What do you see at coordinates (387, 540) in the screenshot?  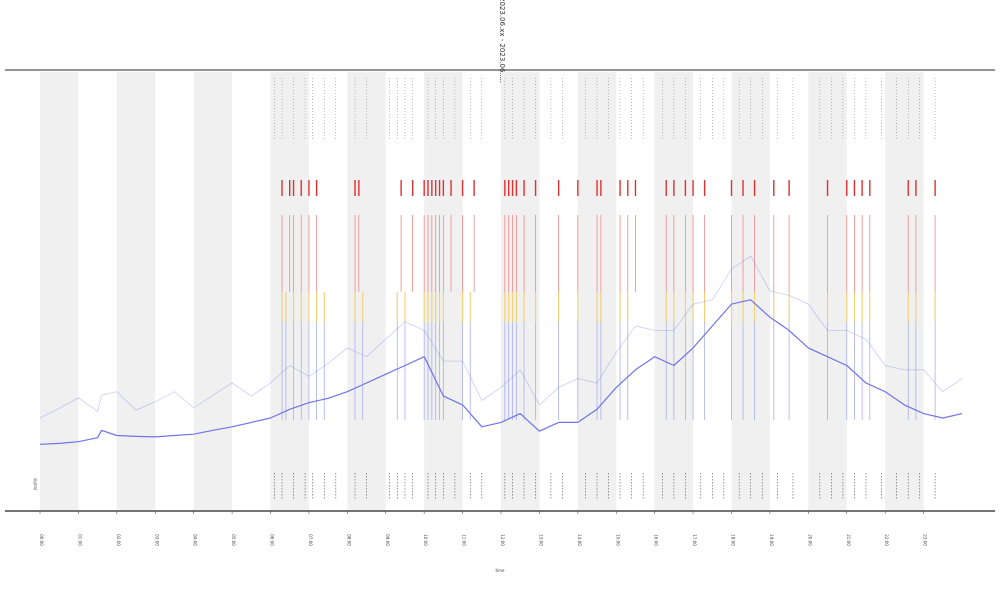 I see `x-tick-label: 09:00` at bounding box center [387, 540].